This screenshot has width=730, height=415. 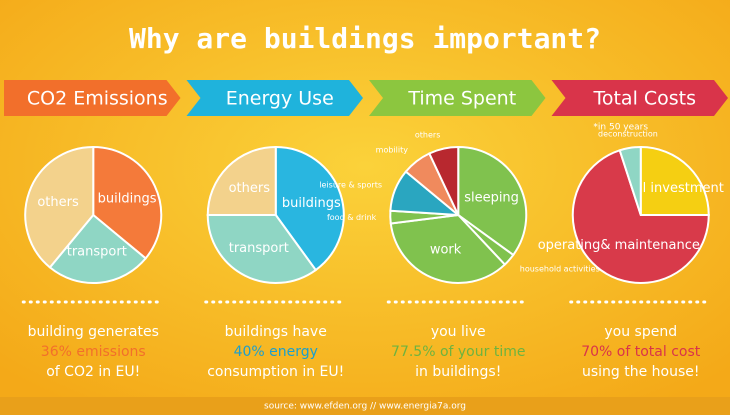 What do you see at coordinates (93, 352) in the screenshot?
I see `caption-line: 36% emissions` at bounding box center [93, 352].